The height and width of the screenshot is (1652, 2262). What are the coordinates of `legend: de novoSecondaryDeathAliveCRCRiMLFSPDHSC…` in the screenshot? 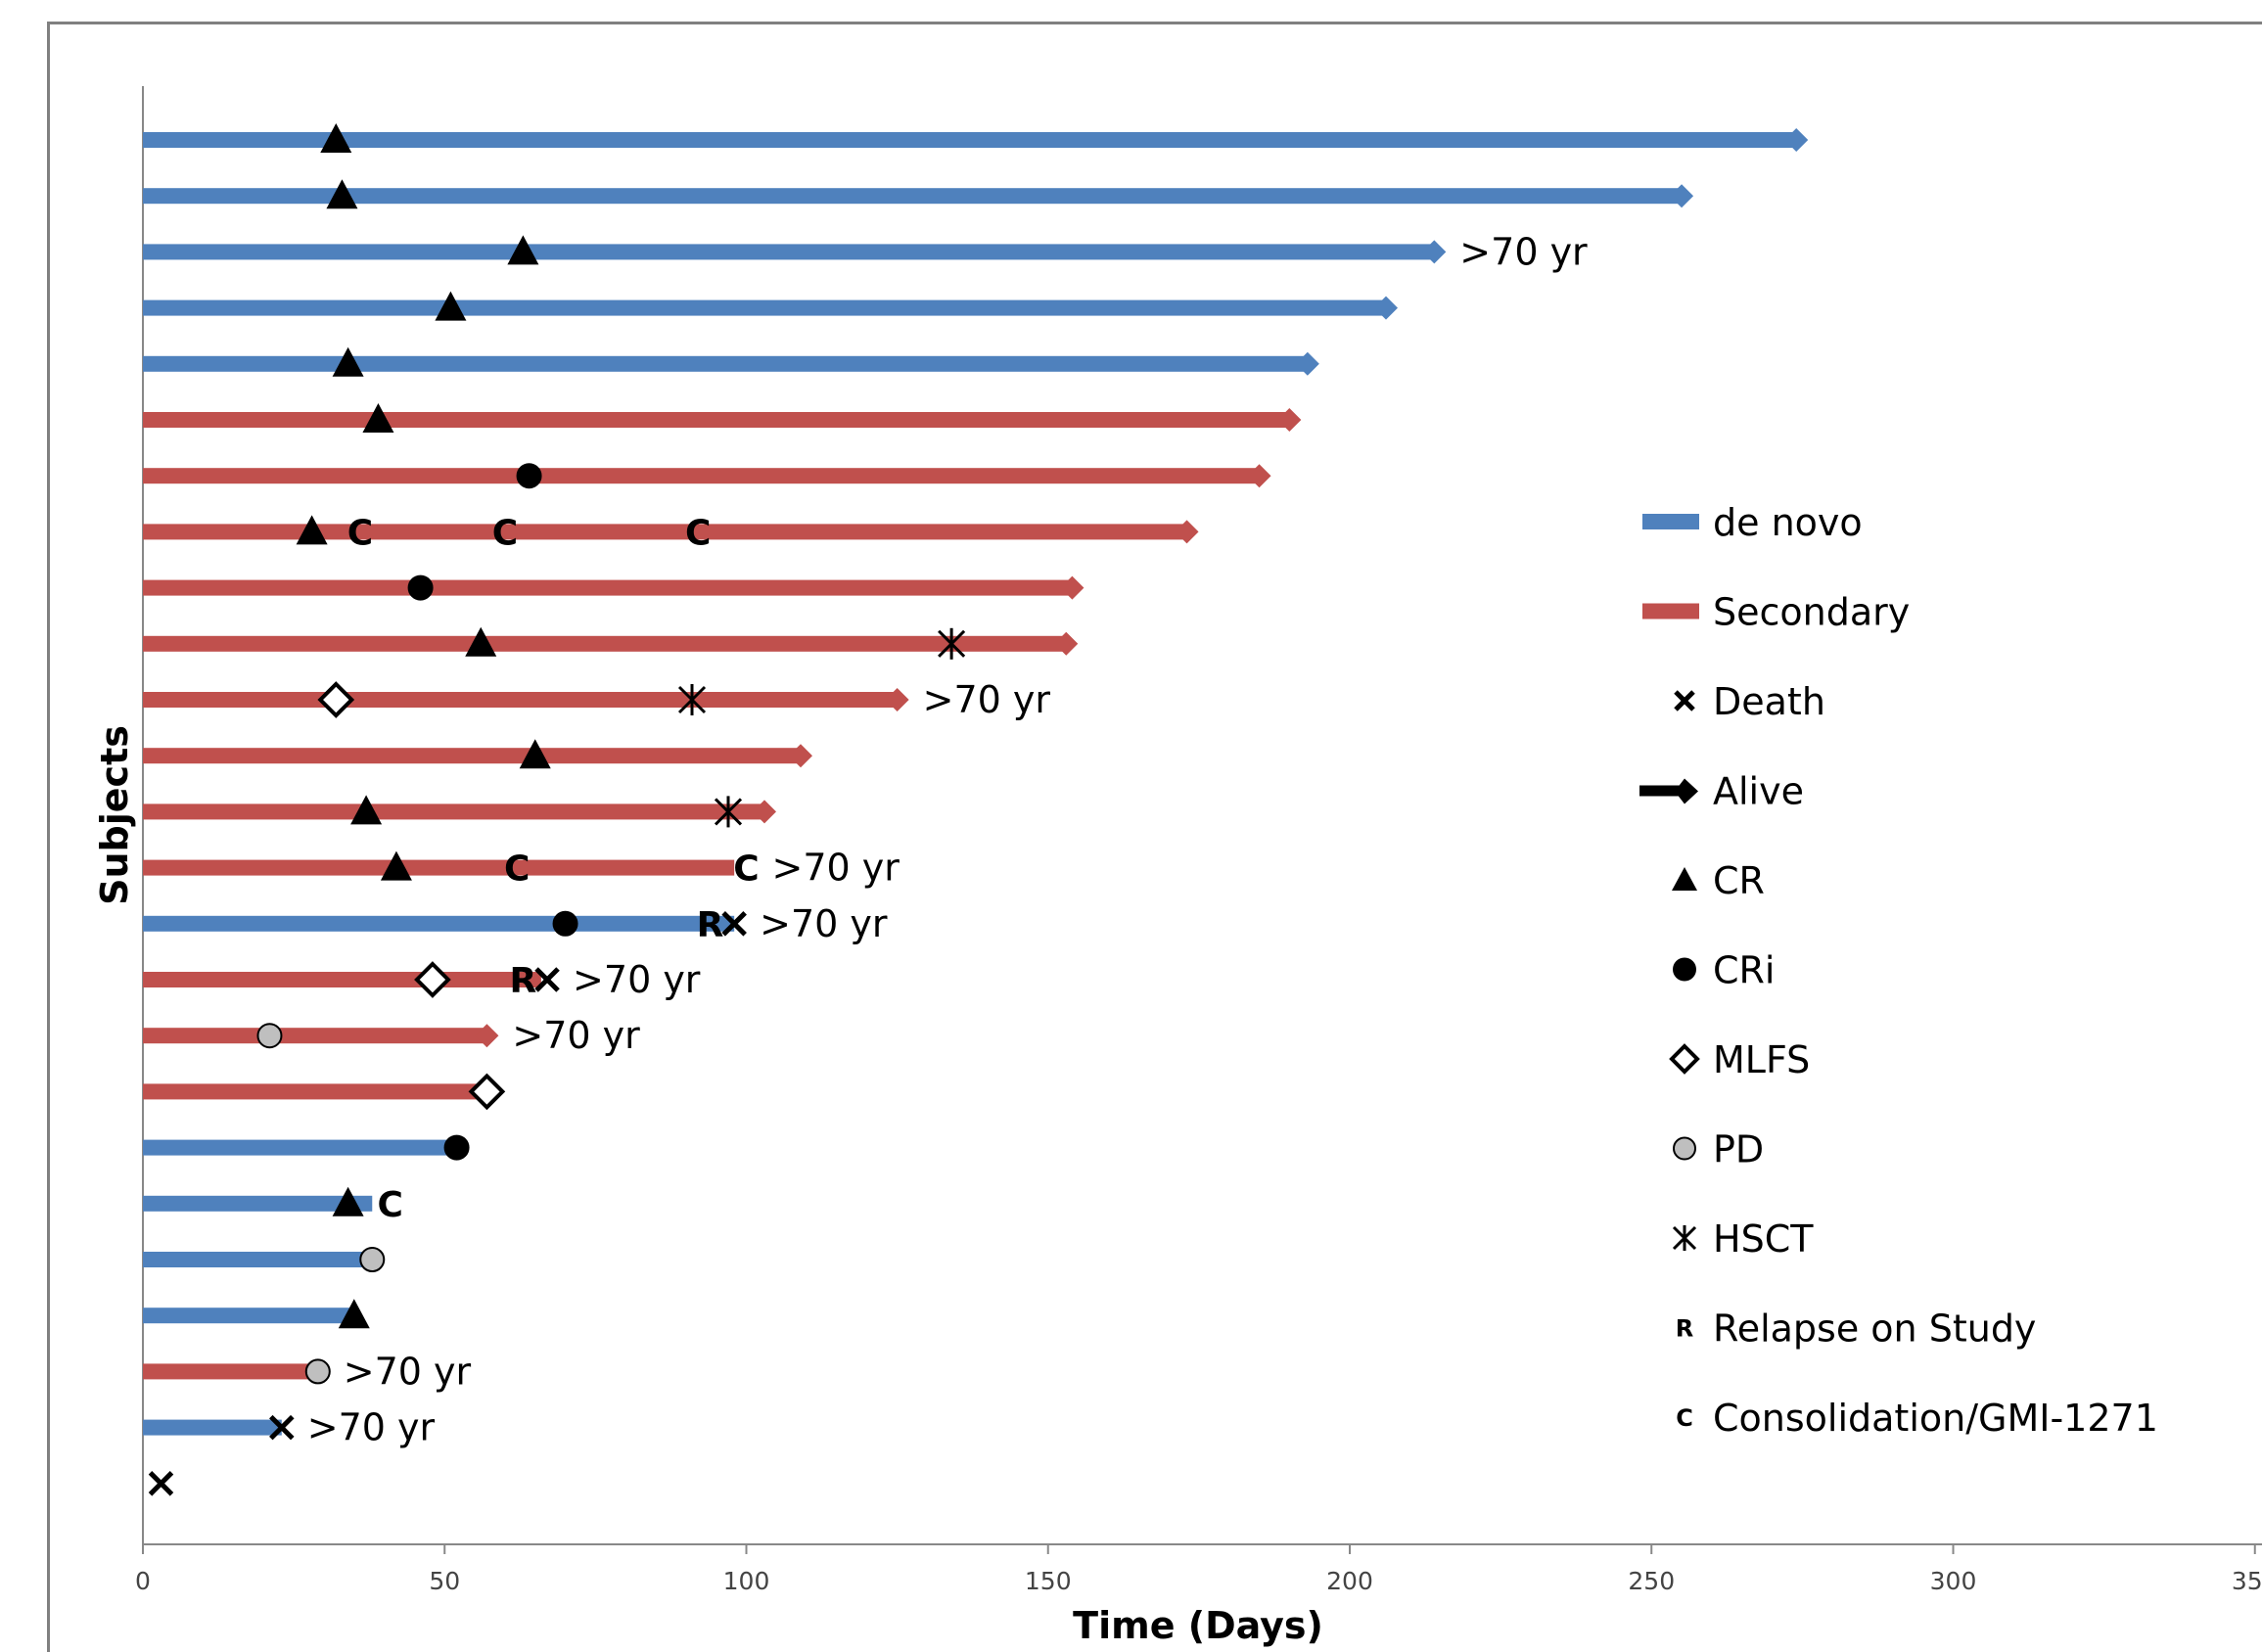 It's located at (1898, 970).